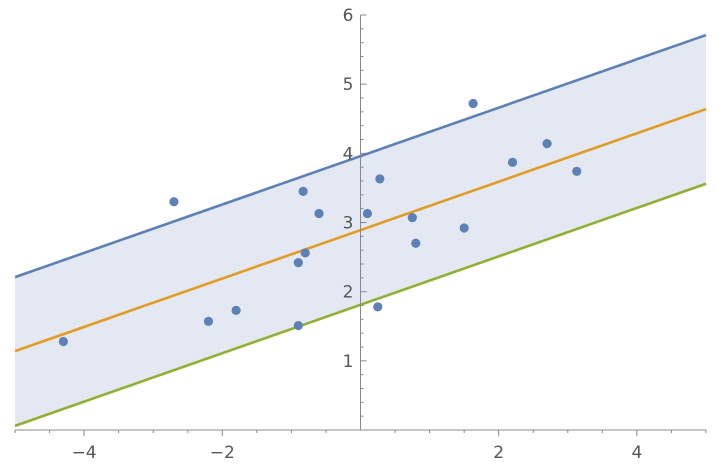 Image resolution: width=722 pixels, height=466 pixels. Describe the element at coordinates (348, 154) in the screenshot. I see `y-tick-label: 4` at that location.